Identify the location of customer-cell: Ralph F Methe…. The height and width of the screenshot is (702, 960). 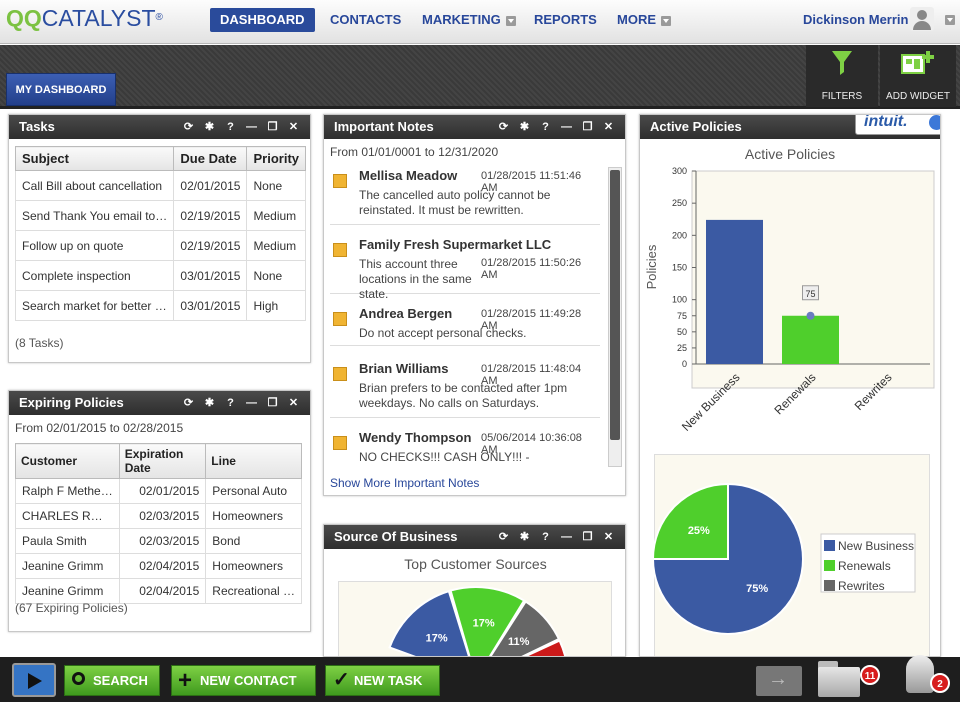
(67, 491).